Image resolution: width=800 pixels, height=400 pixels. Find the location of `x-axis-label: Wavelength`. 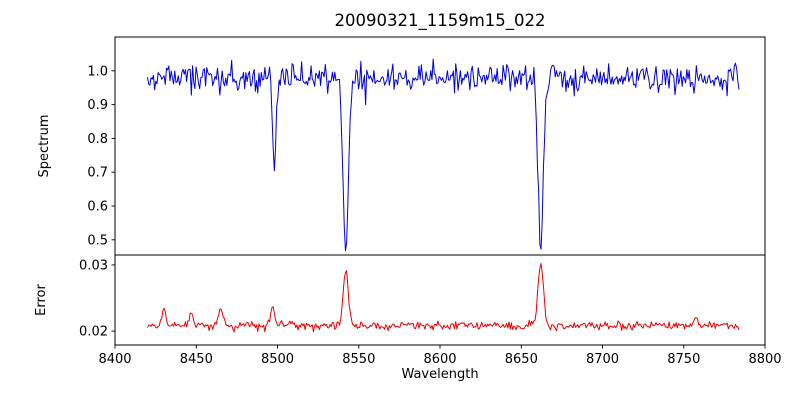

x-axis-label: Wavelength is located at coordinates (439, 374).